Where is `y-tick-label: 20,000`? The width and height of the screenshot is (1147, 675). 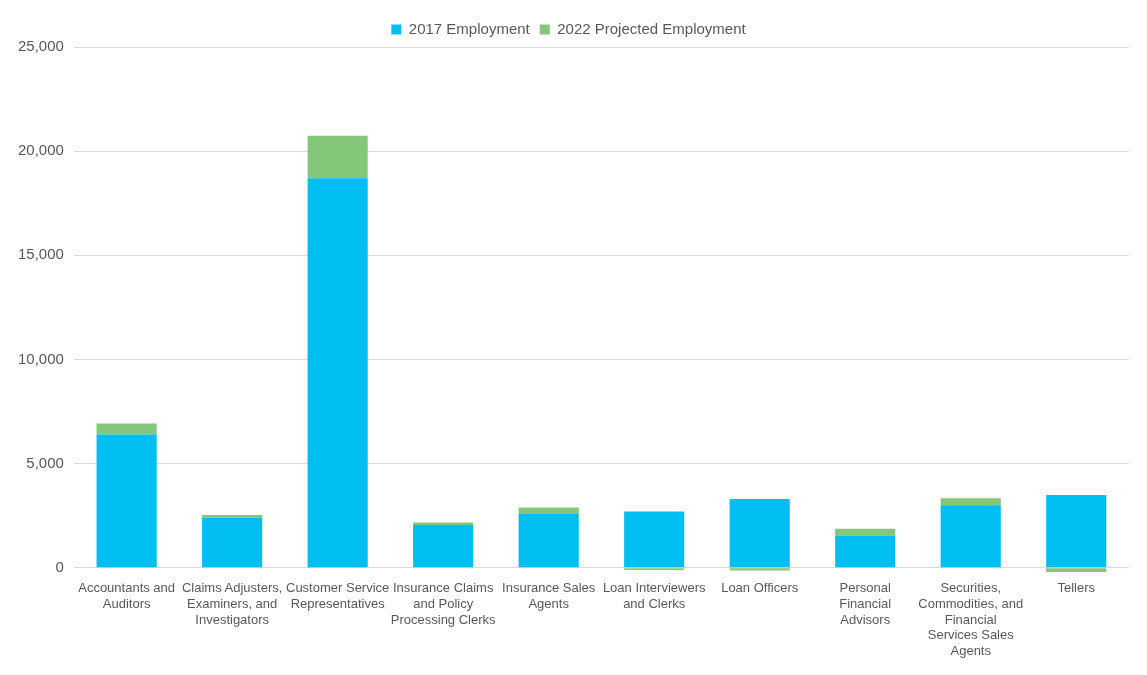 y-tick-label: 20,000 is located at coordinates (40, 150).